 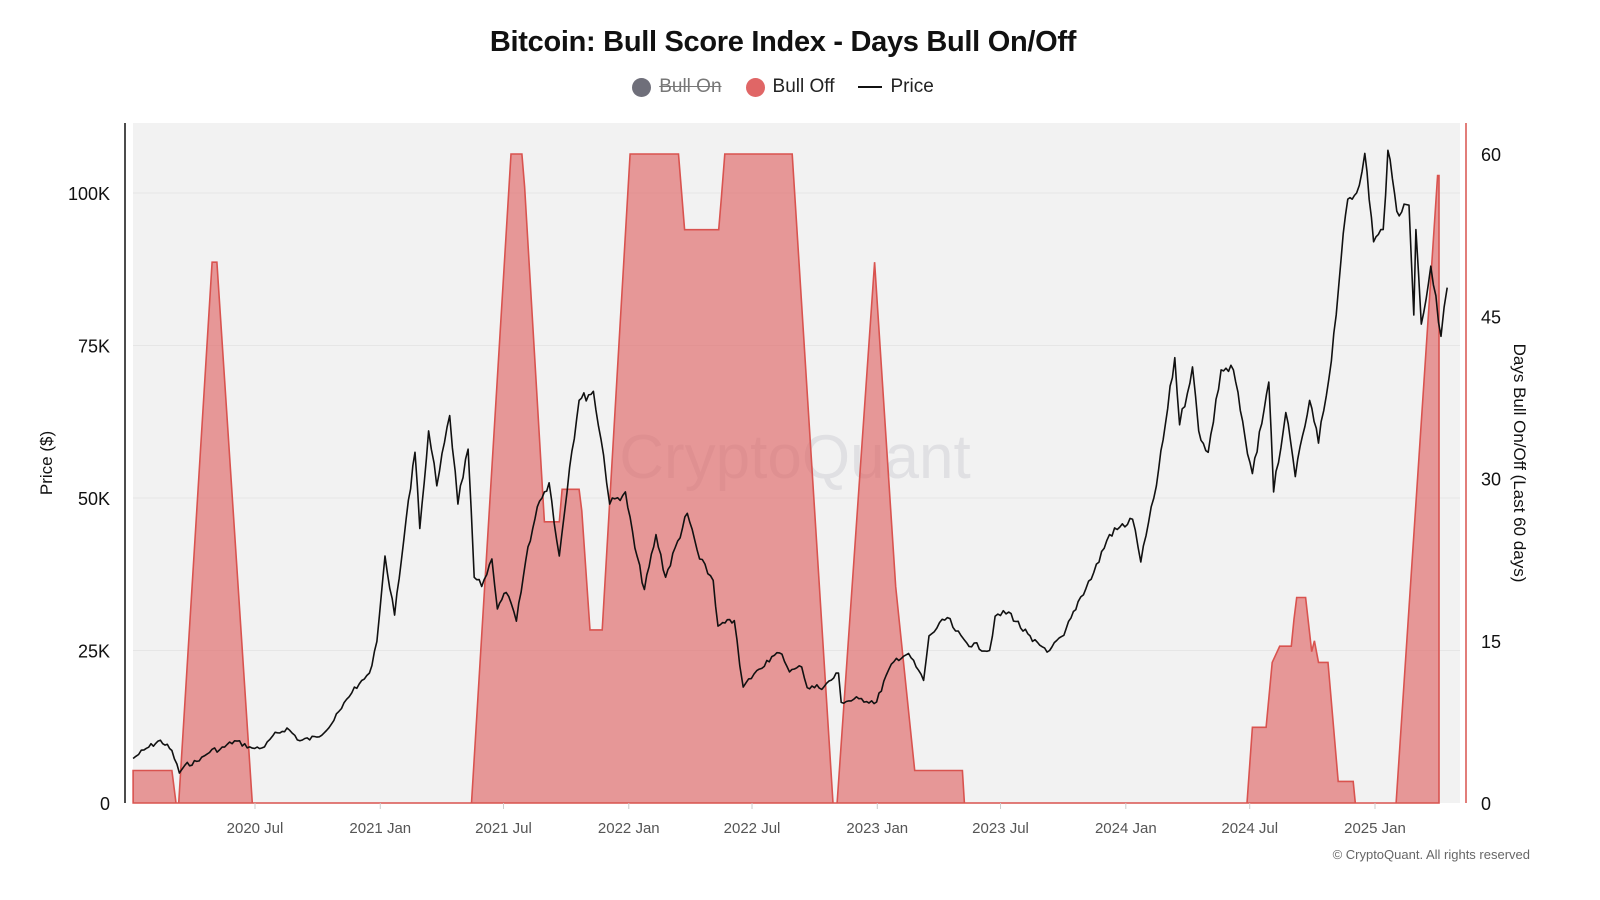 What do you see at coordinates (642, 87) in the screenshot?
I see `bull-on-swatch-icon` at bounding box center [642, 87].